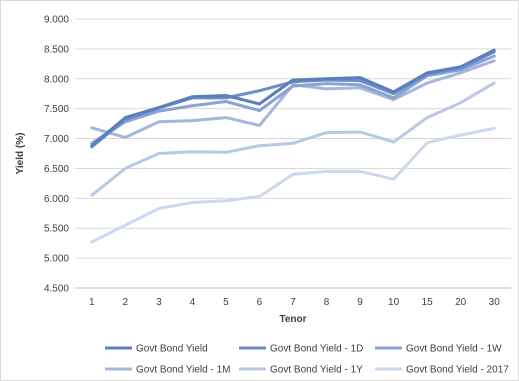 This screenshot has height=381, width=519. What do you see at coordinates (394, 302) in the screenshot?
I see `x-tick-label: 10` at bounding box center [394, 302].